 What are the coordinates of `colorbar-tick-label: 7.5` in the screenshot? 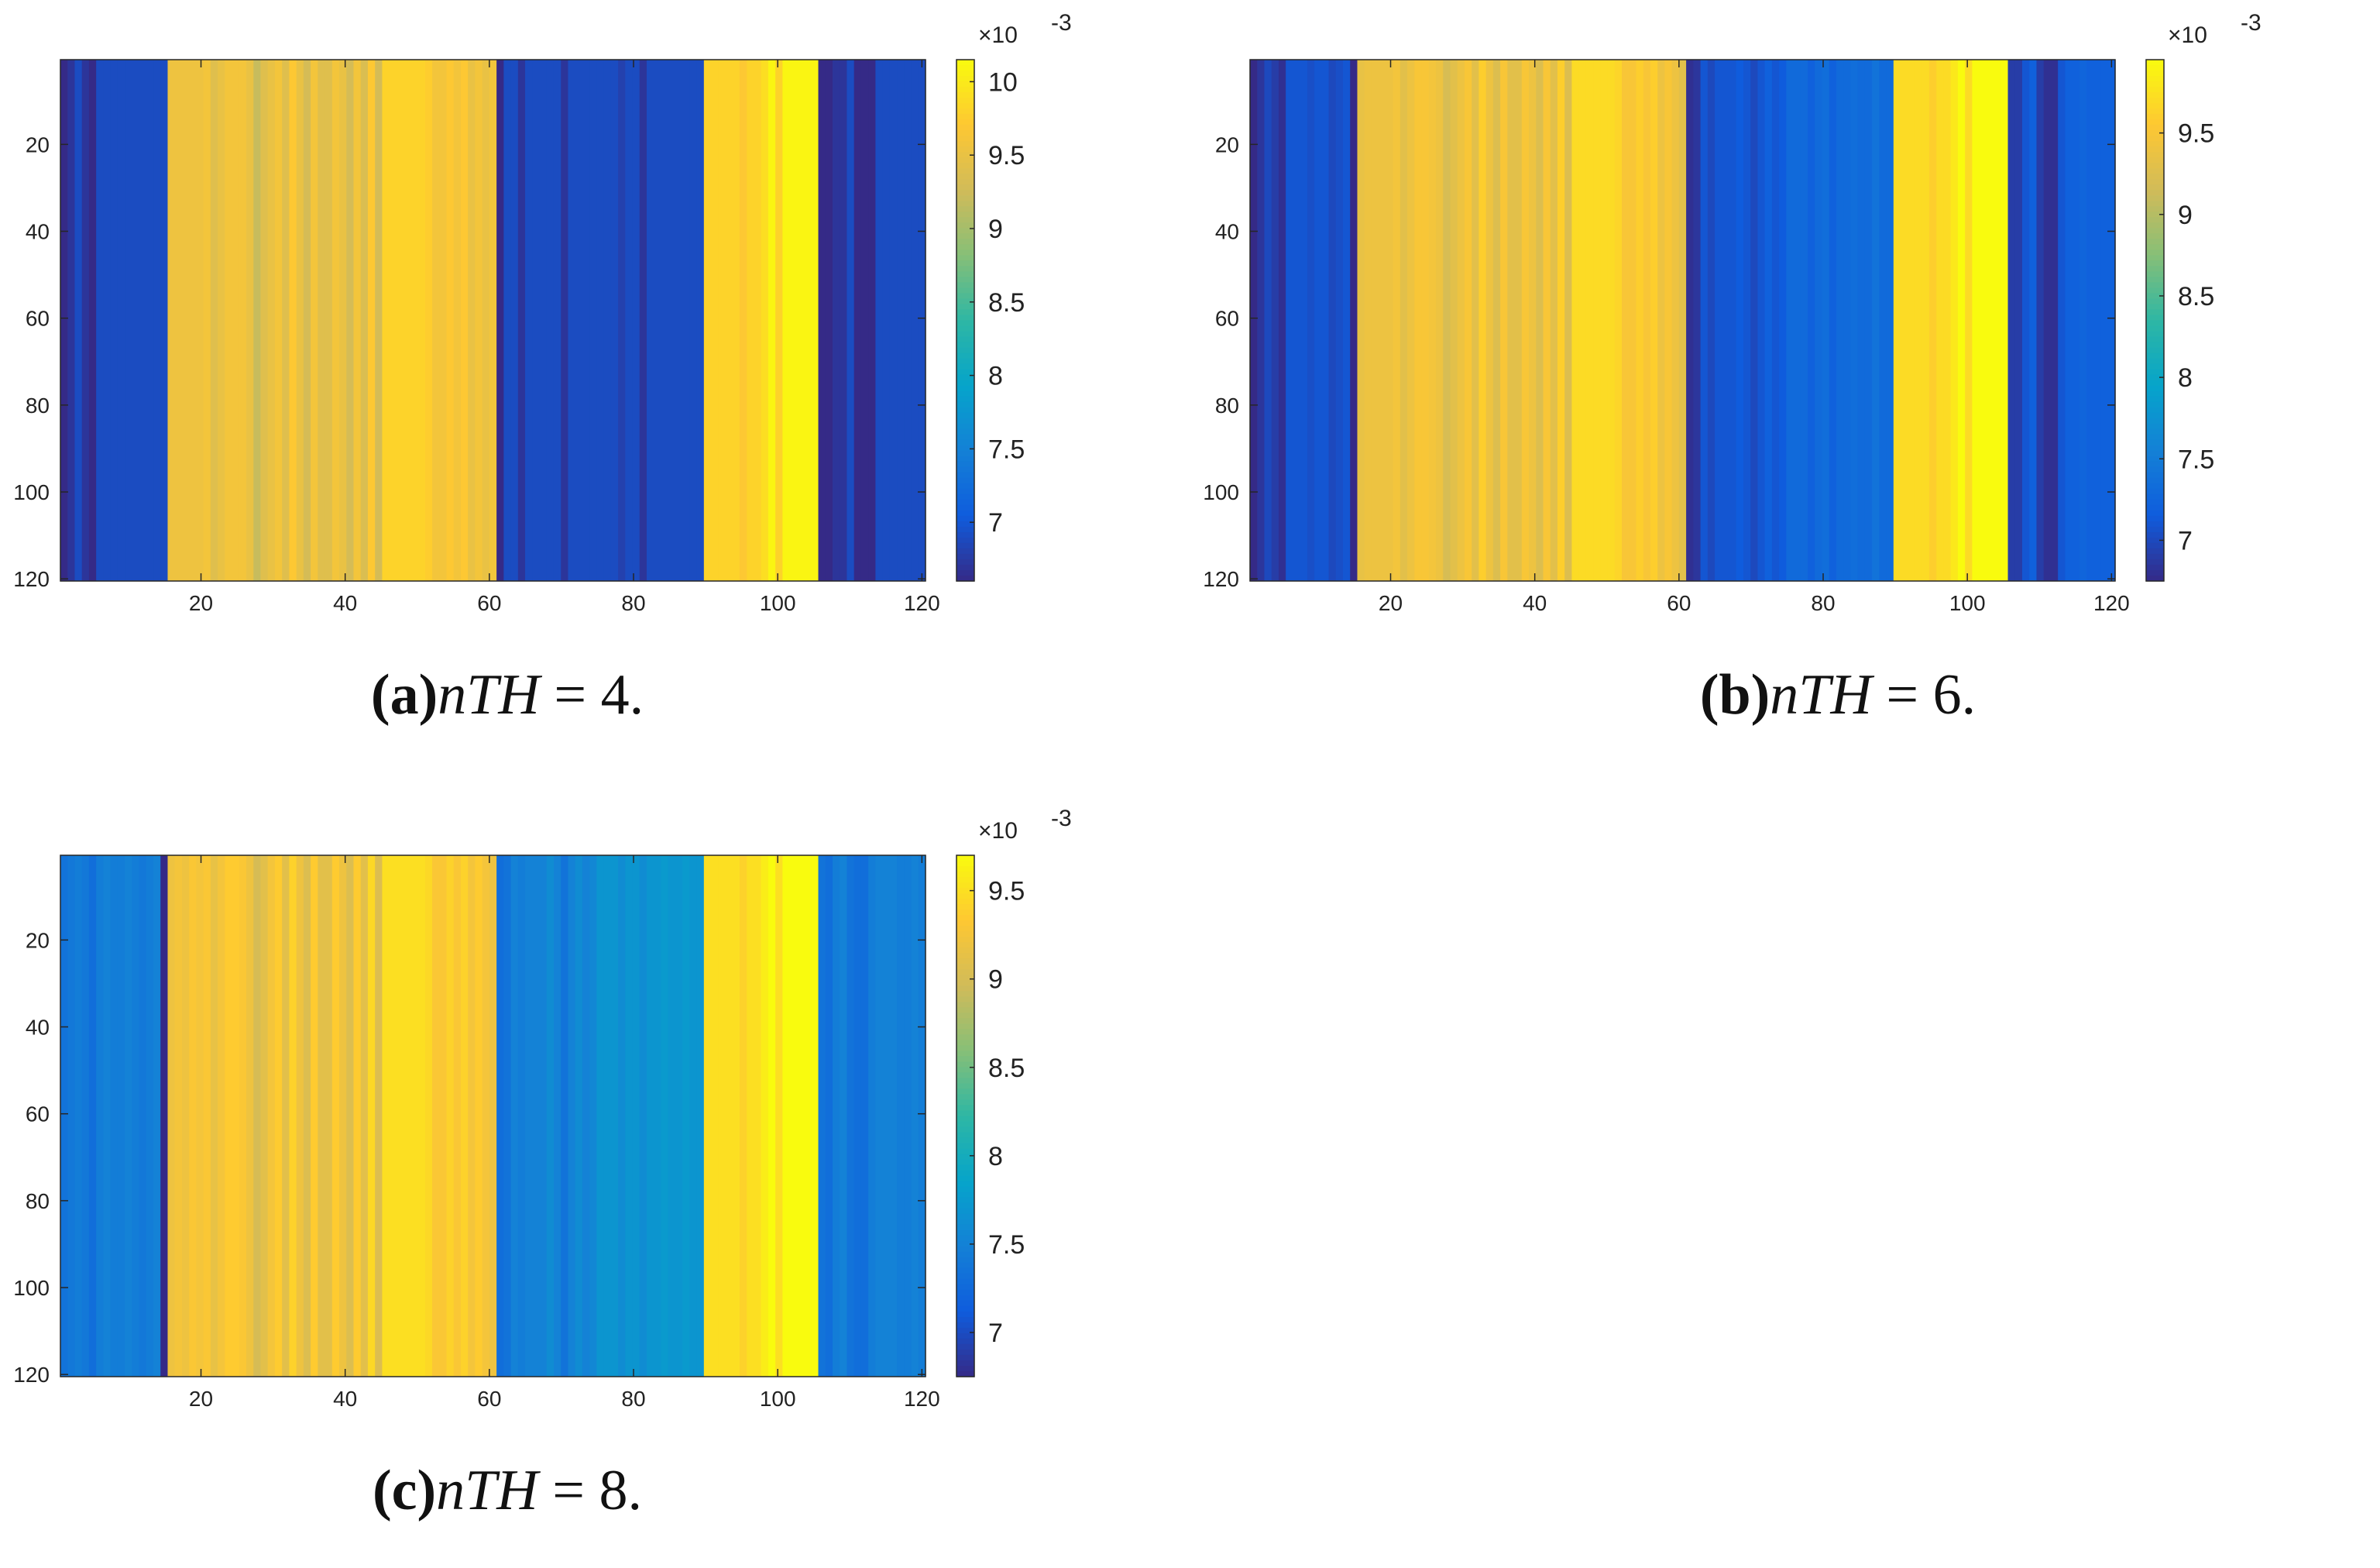 It's located at (1006, 1245).